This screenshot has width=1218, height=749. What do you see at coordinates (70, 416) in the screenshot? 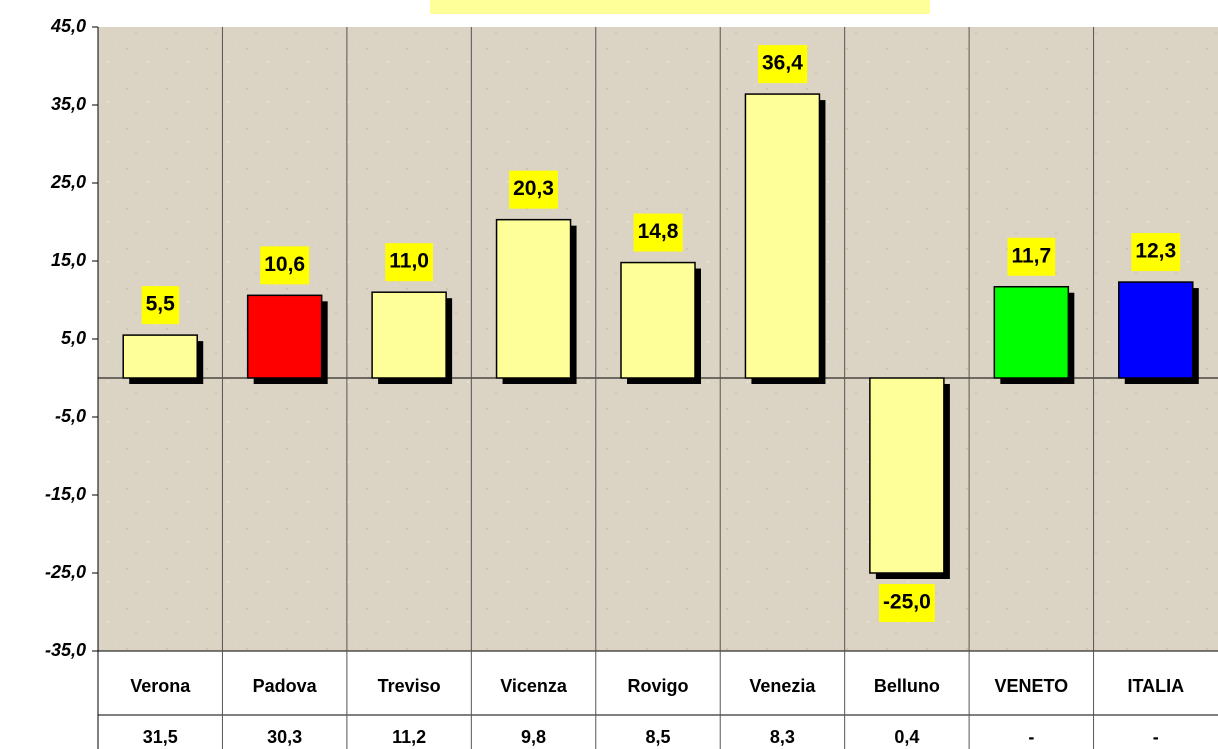
I see `y-tick-label: -5,0` at bounding box center [70, 416].